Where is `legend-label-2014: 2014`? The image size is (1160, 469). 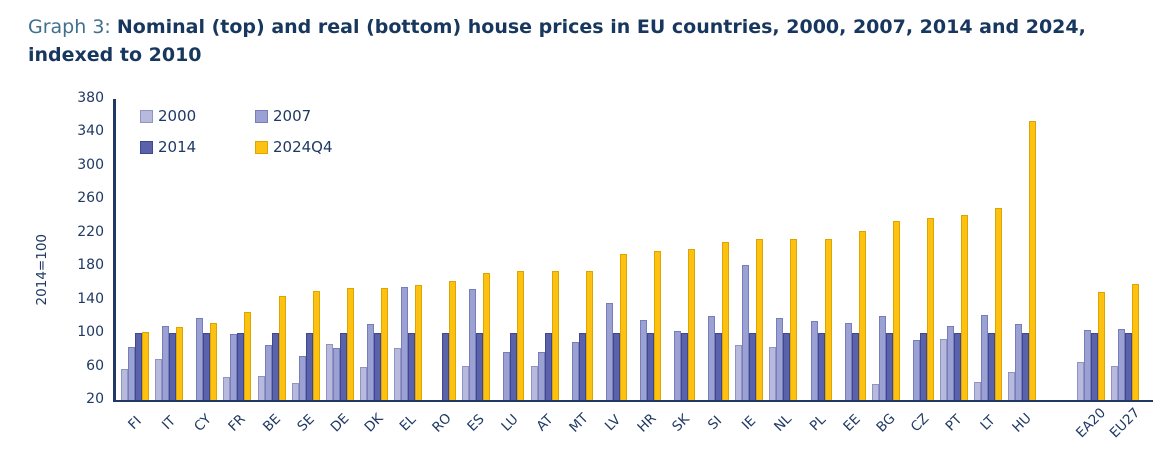 legend-label-2014: 2014 is located at coordinates (177, 147).